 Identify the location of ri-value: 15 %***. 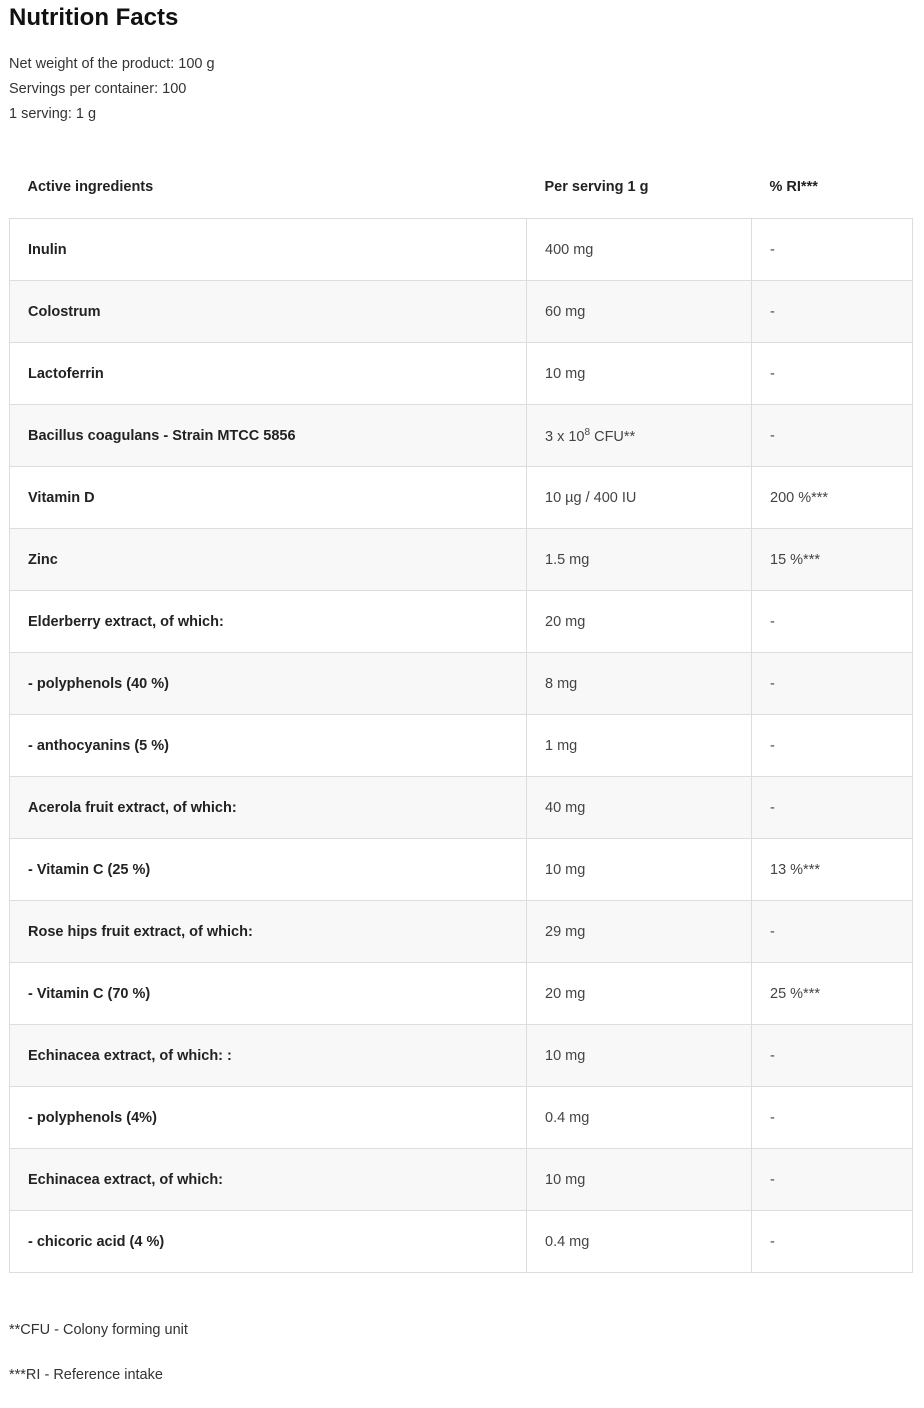
(832, 559).